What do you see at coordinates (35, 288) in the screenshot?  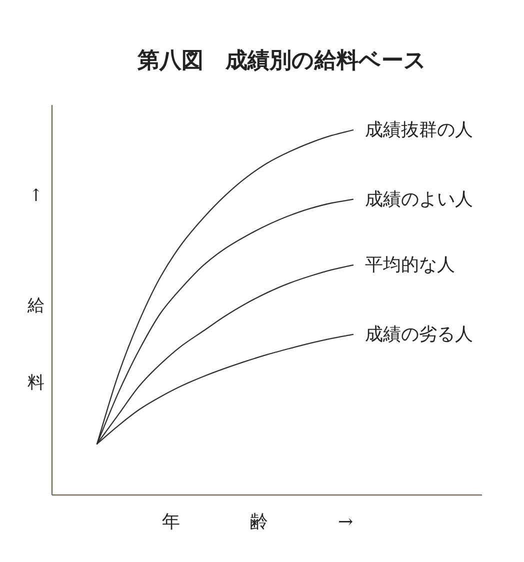 I see `ylabel: ↑ 給 料` at bounding box center [35, 288].